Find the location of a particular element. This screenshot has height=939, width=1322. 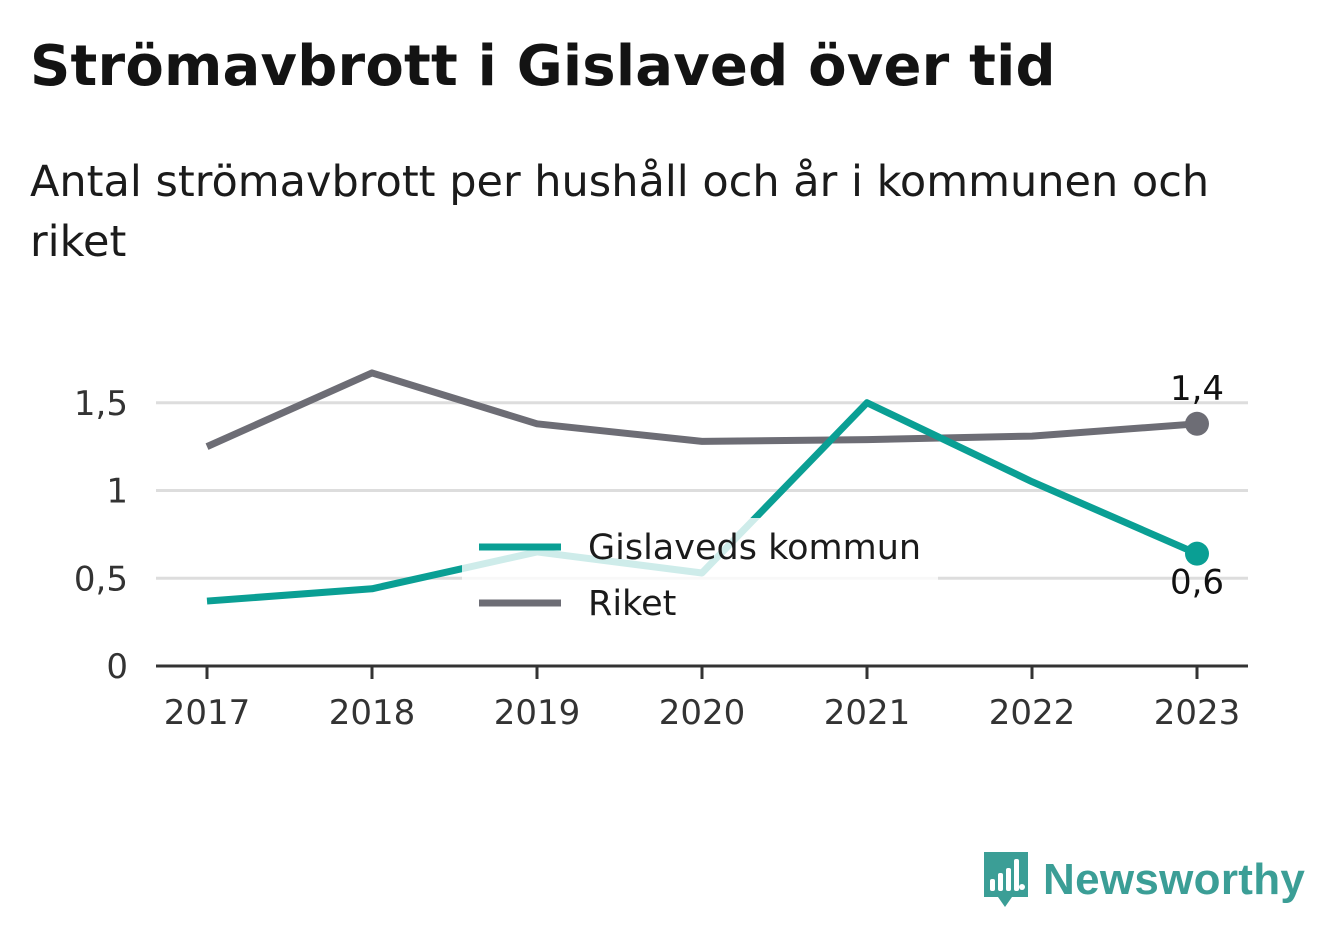

newsworthy-logo: Newsworthy is located at coordinates (1143, 880).